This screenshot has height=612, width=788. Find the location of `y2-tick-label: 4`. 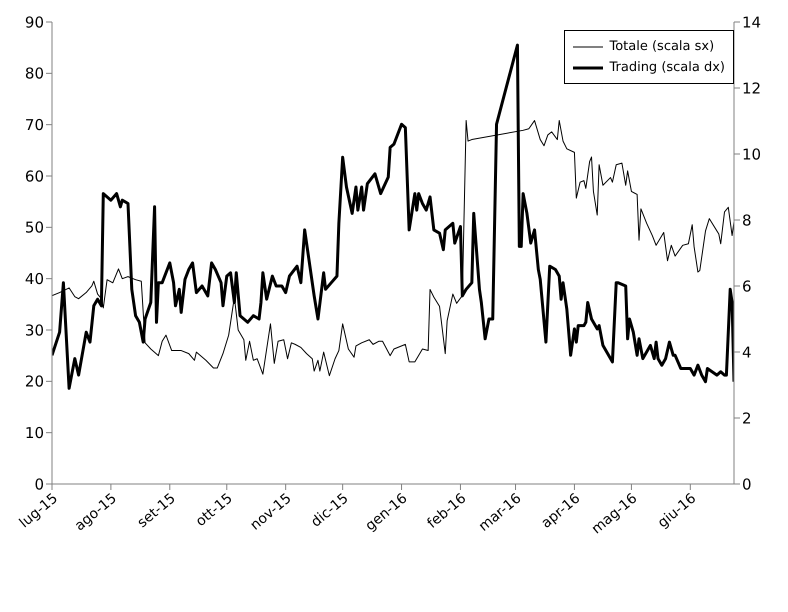

y2-tick-label: 4 is located at coordinates (747, 352).